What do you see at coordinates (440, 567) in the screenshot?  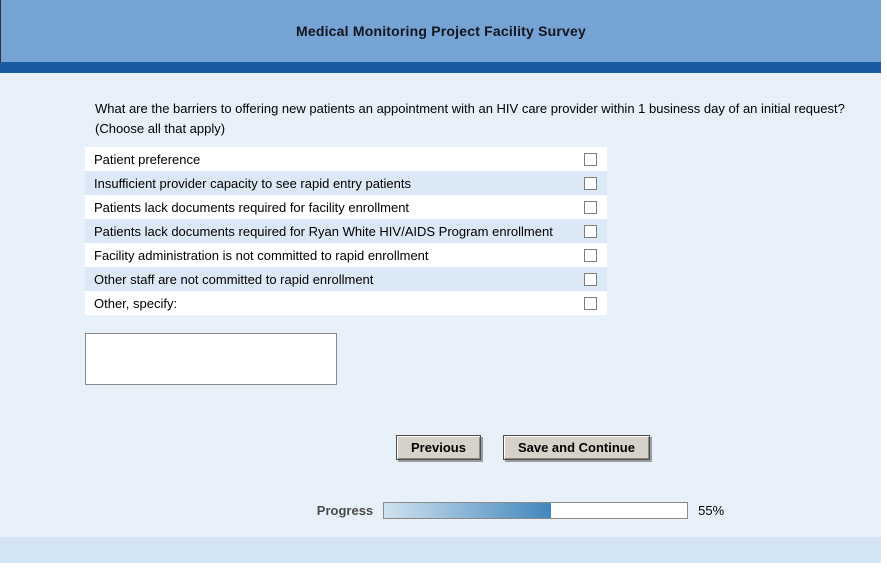 I see `bottom-margin` at bounding box center [440, 567].